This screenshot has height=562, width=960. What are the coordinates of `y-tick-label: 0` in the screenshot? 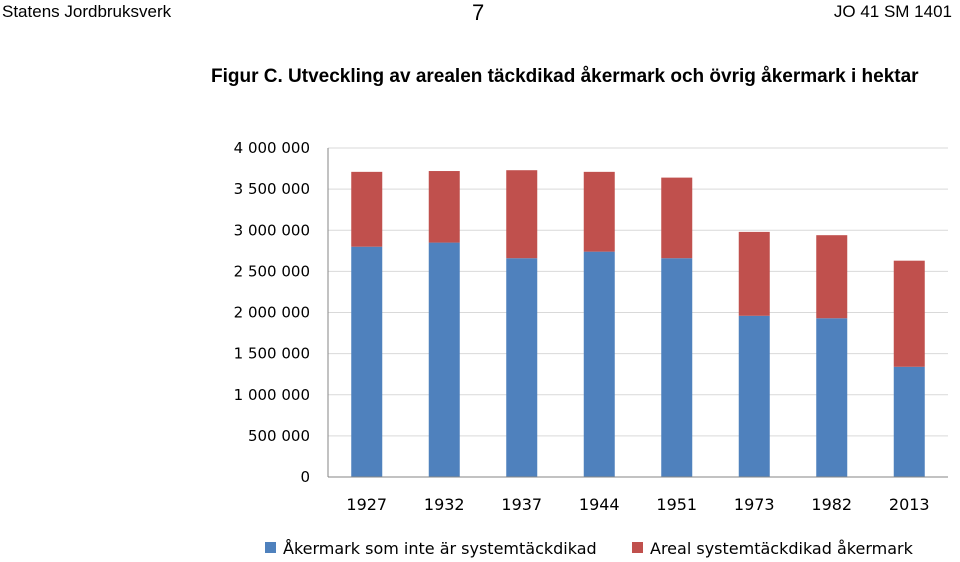 It's located at (305, 477).